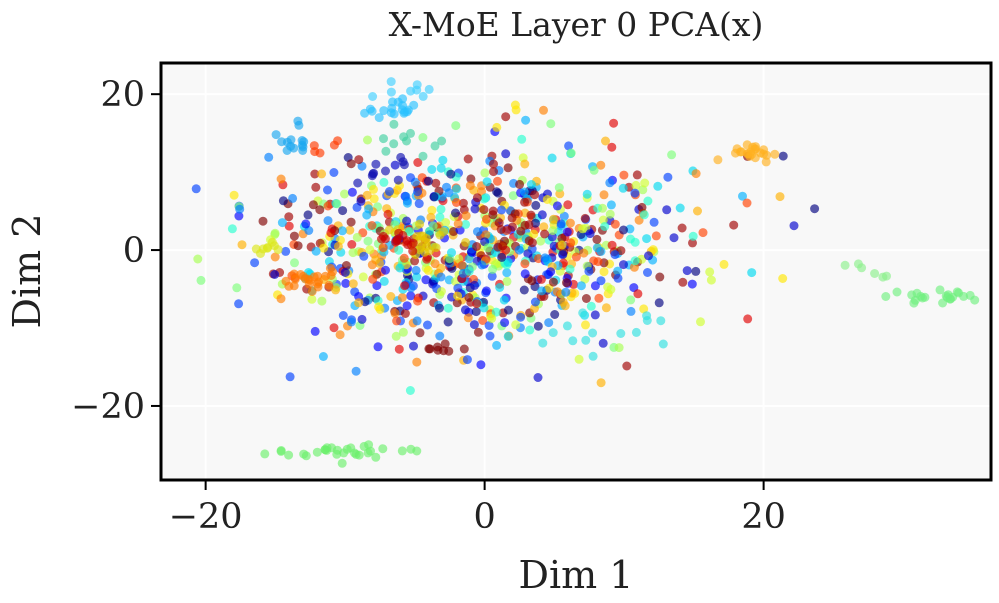  Describe the element at coordinates (122, 95) in the screenshot. I see `y-tick-label: 20` at that location.